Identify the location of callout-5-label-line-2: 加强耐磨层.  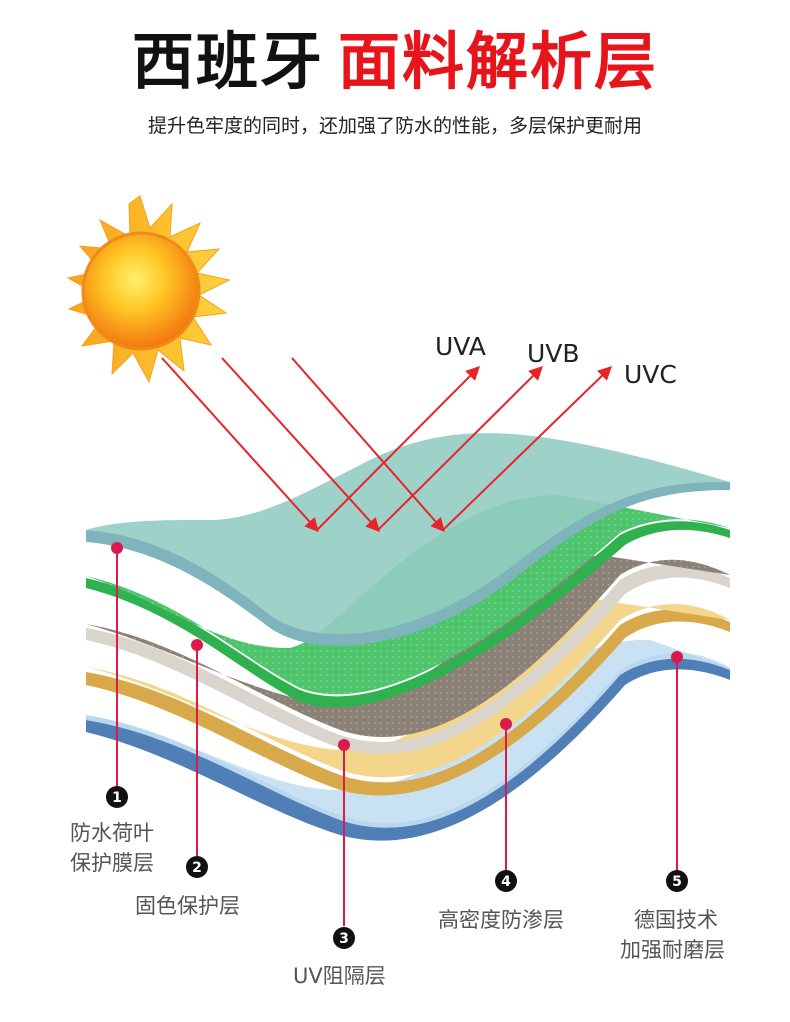
(672, 950).